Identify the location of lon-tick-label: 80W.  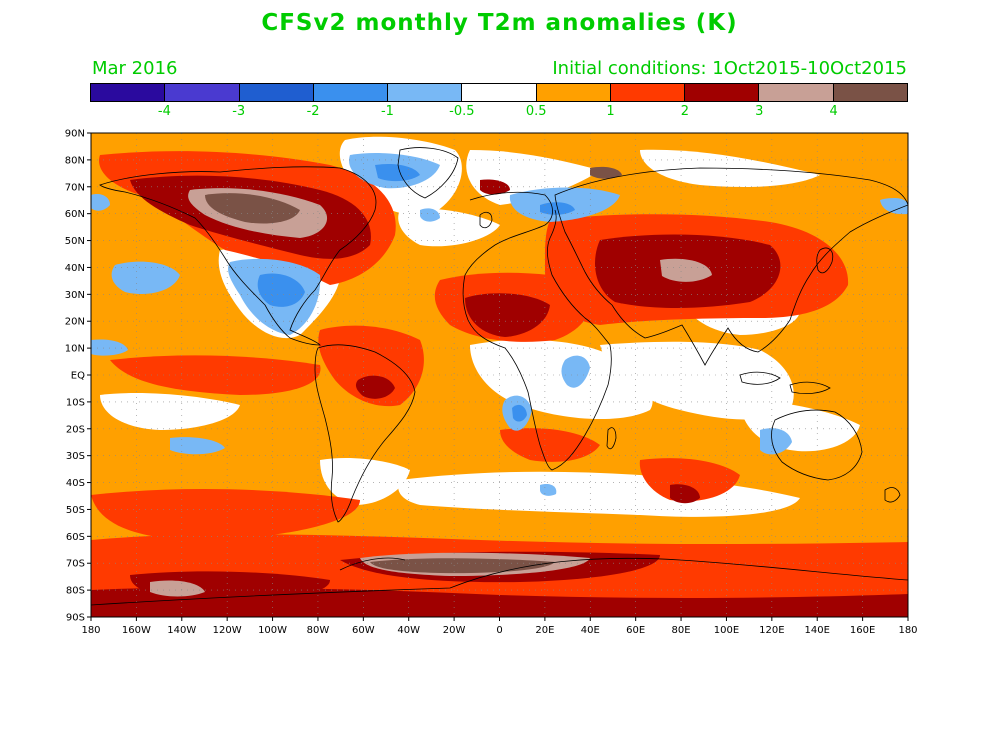
(318, 630).